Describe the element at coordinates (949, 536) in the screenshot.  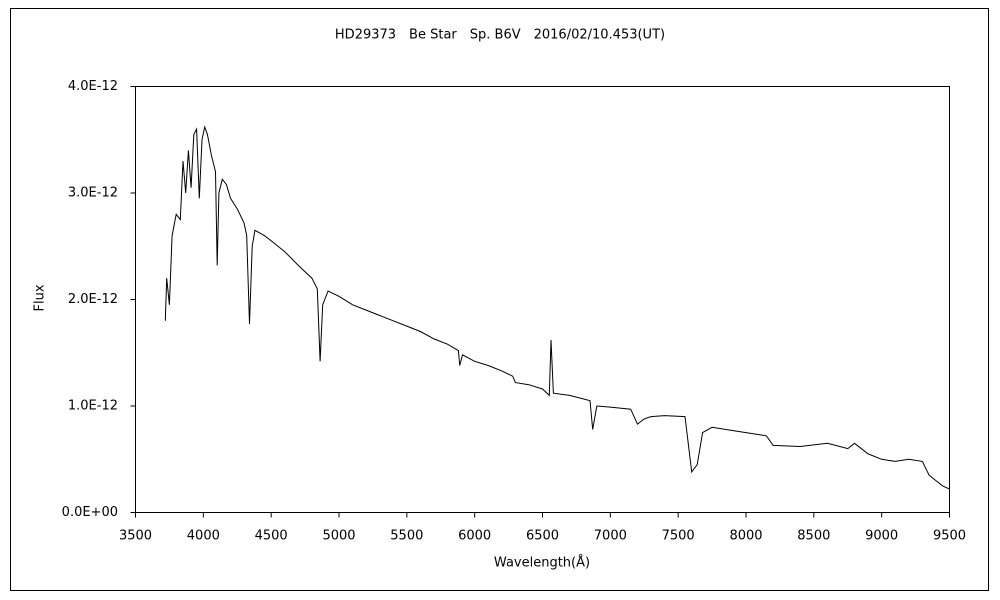
I see `x-tick-label: 9500` at that location.